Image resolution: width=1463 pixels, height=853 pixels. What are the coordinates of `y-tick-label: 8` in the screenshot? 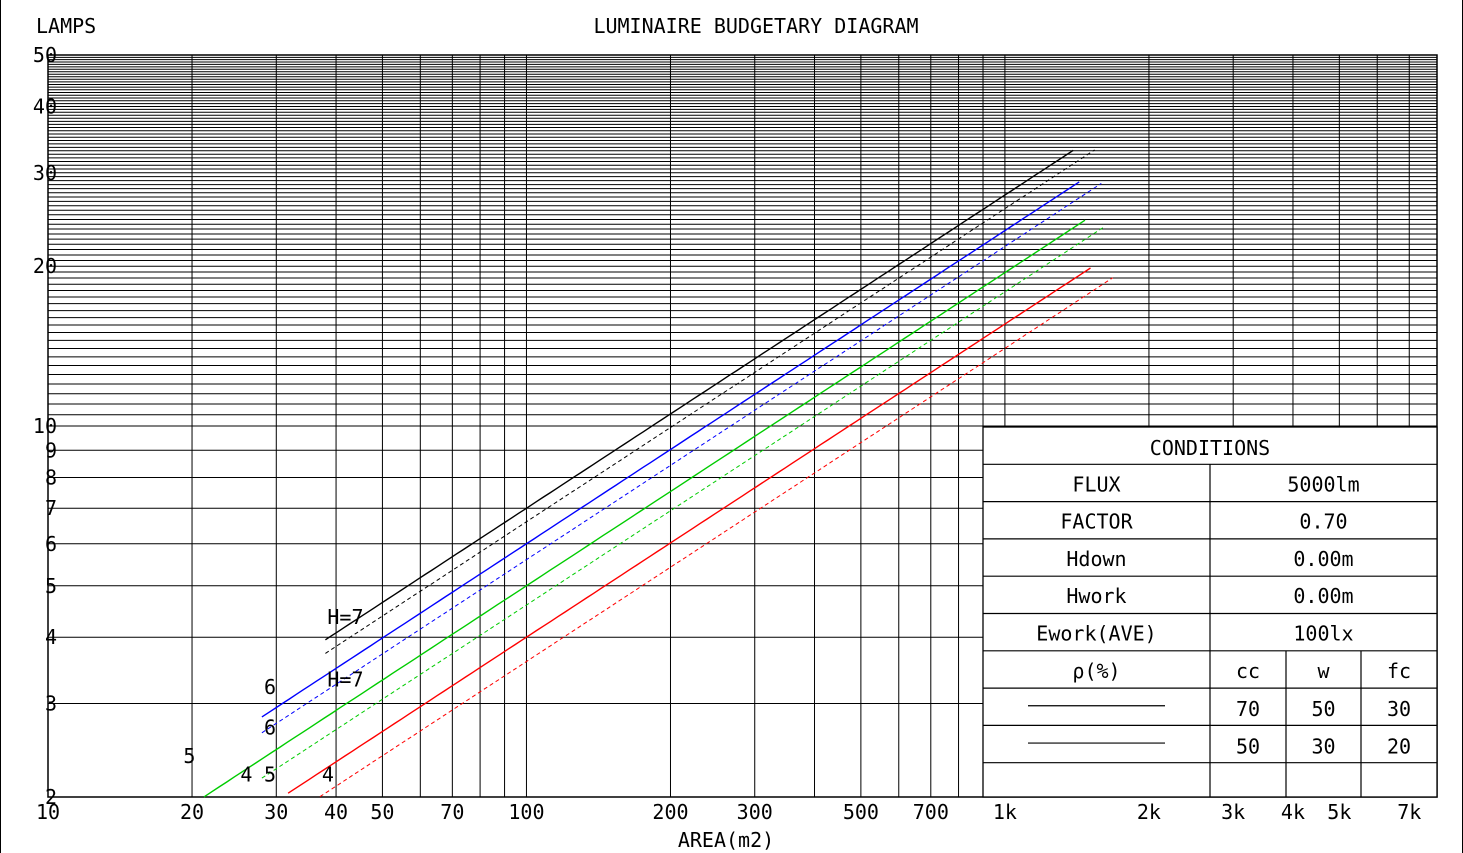 It's located at (51, 477).